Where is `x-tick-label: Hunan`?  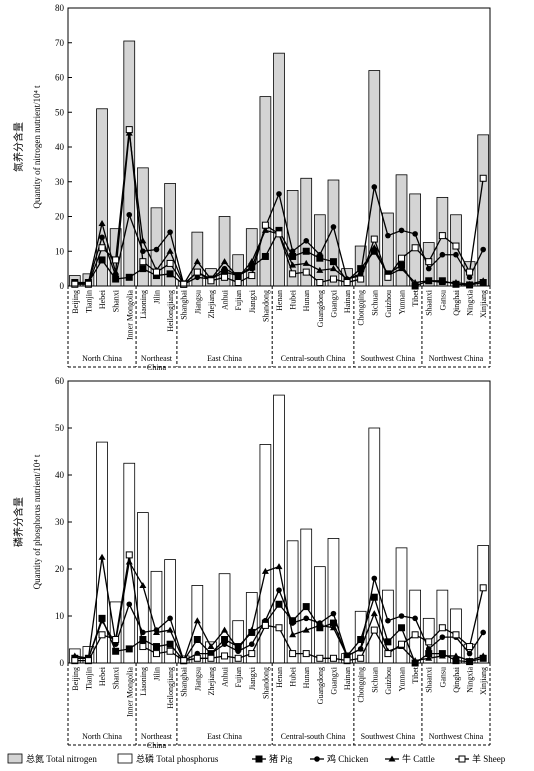
x-tick-label: Hunan is located at coordinates (306, 300).